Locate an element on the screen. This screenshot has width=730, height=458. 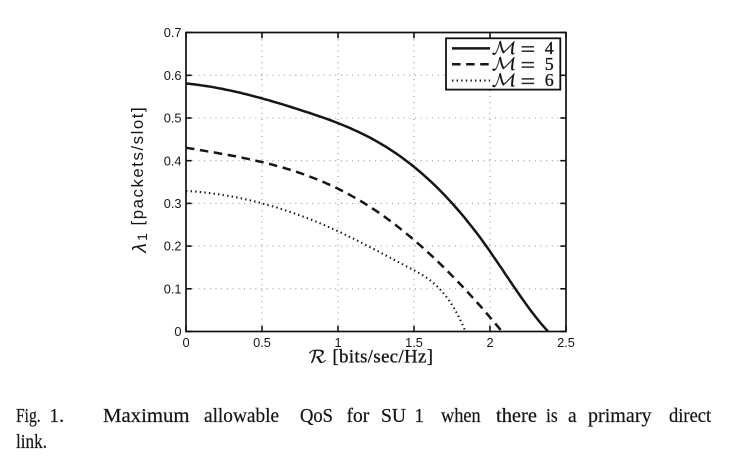
svg-text: 1 is located at coordinates (337, 342).